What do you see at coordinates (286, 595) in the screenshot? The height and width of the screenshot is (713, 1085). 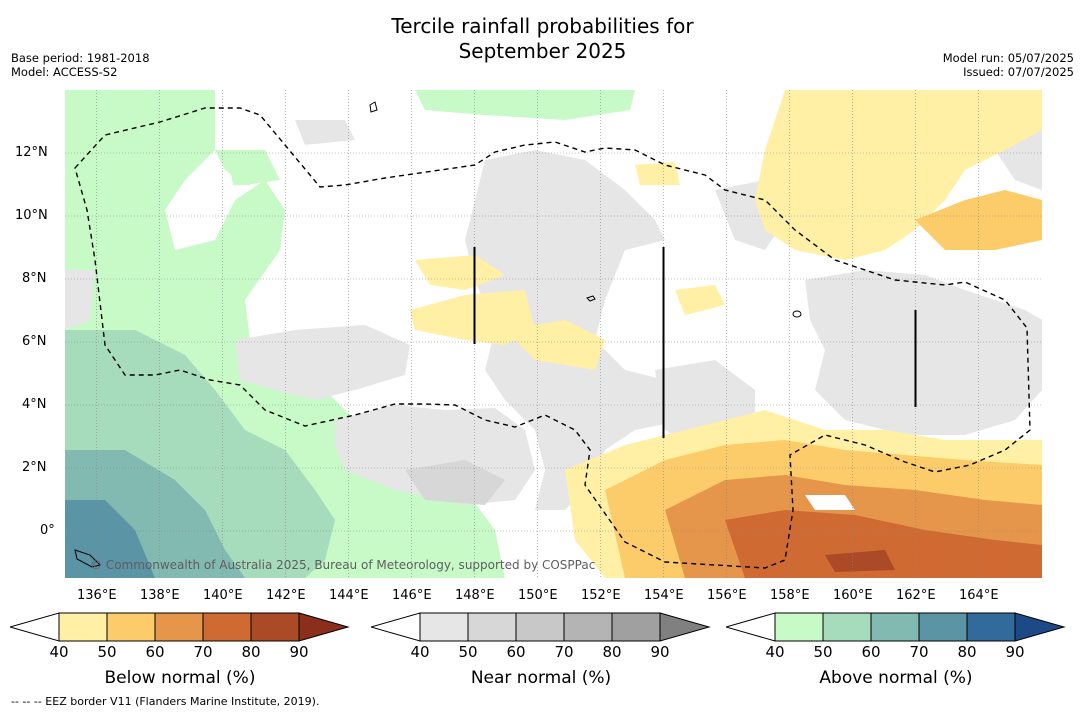 I see `lon-tick: 142°E` at bounding box center [286, 595].